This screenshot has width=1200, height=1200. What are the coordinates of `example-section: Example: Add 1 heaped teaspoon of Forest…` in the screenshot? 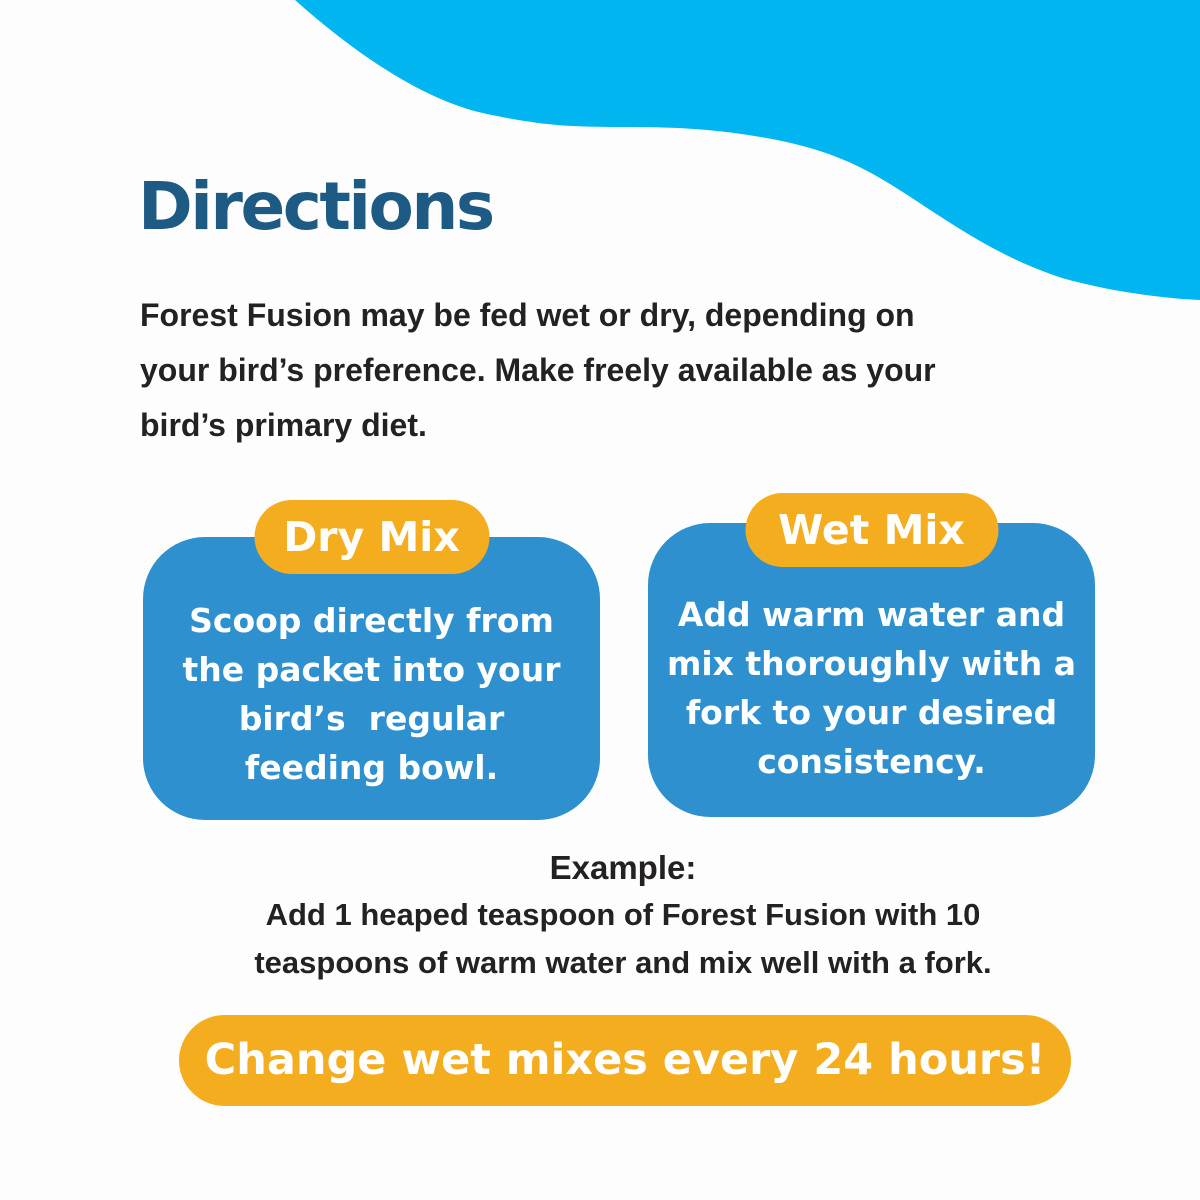 It's located at (600, 916).